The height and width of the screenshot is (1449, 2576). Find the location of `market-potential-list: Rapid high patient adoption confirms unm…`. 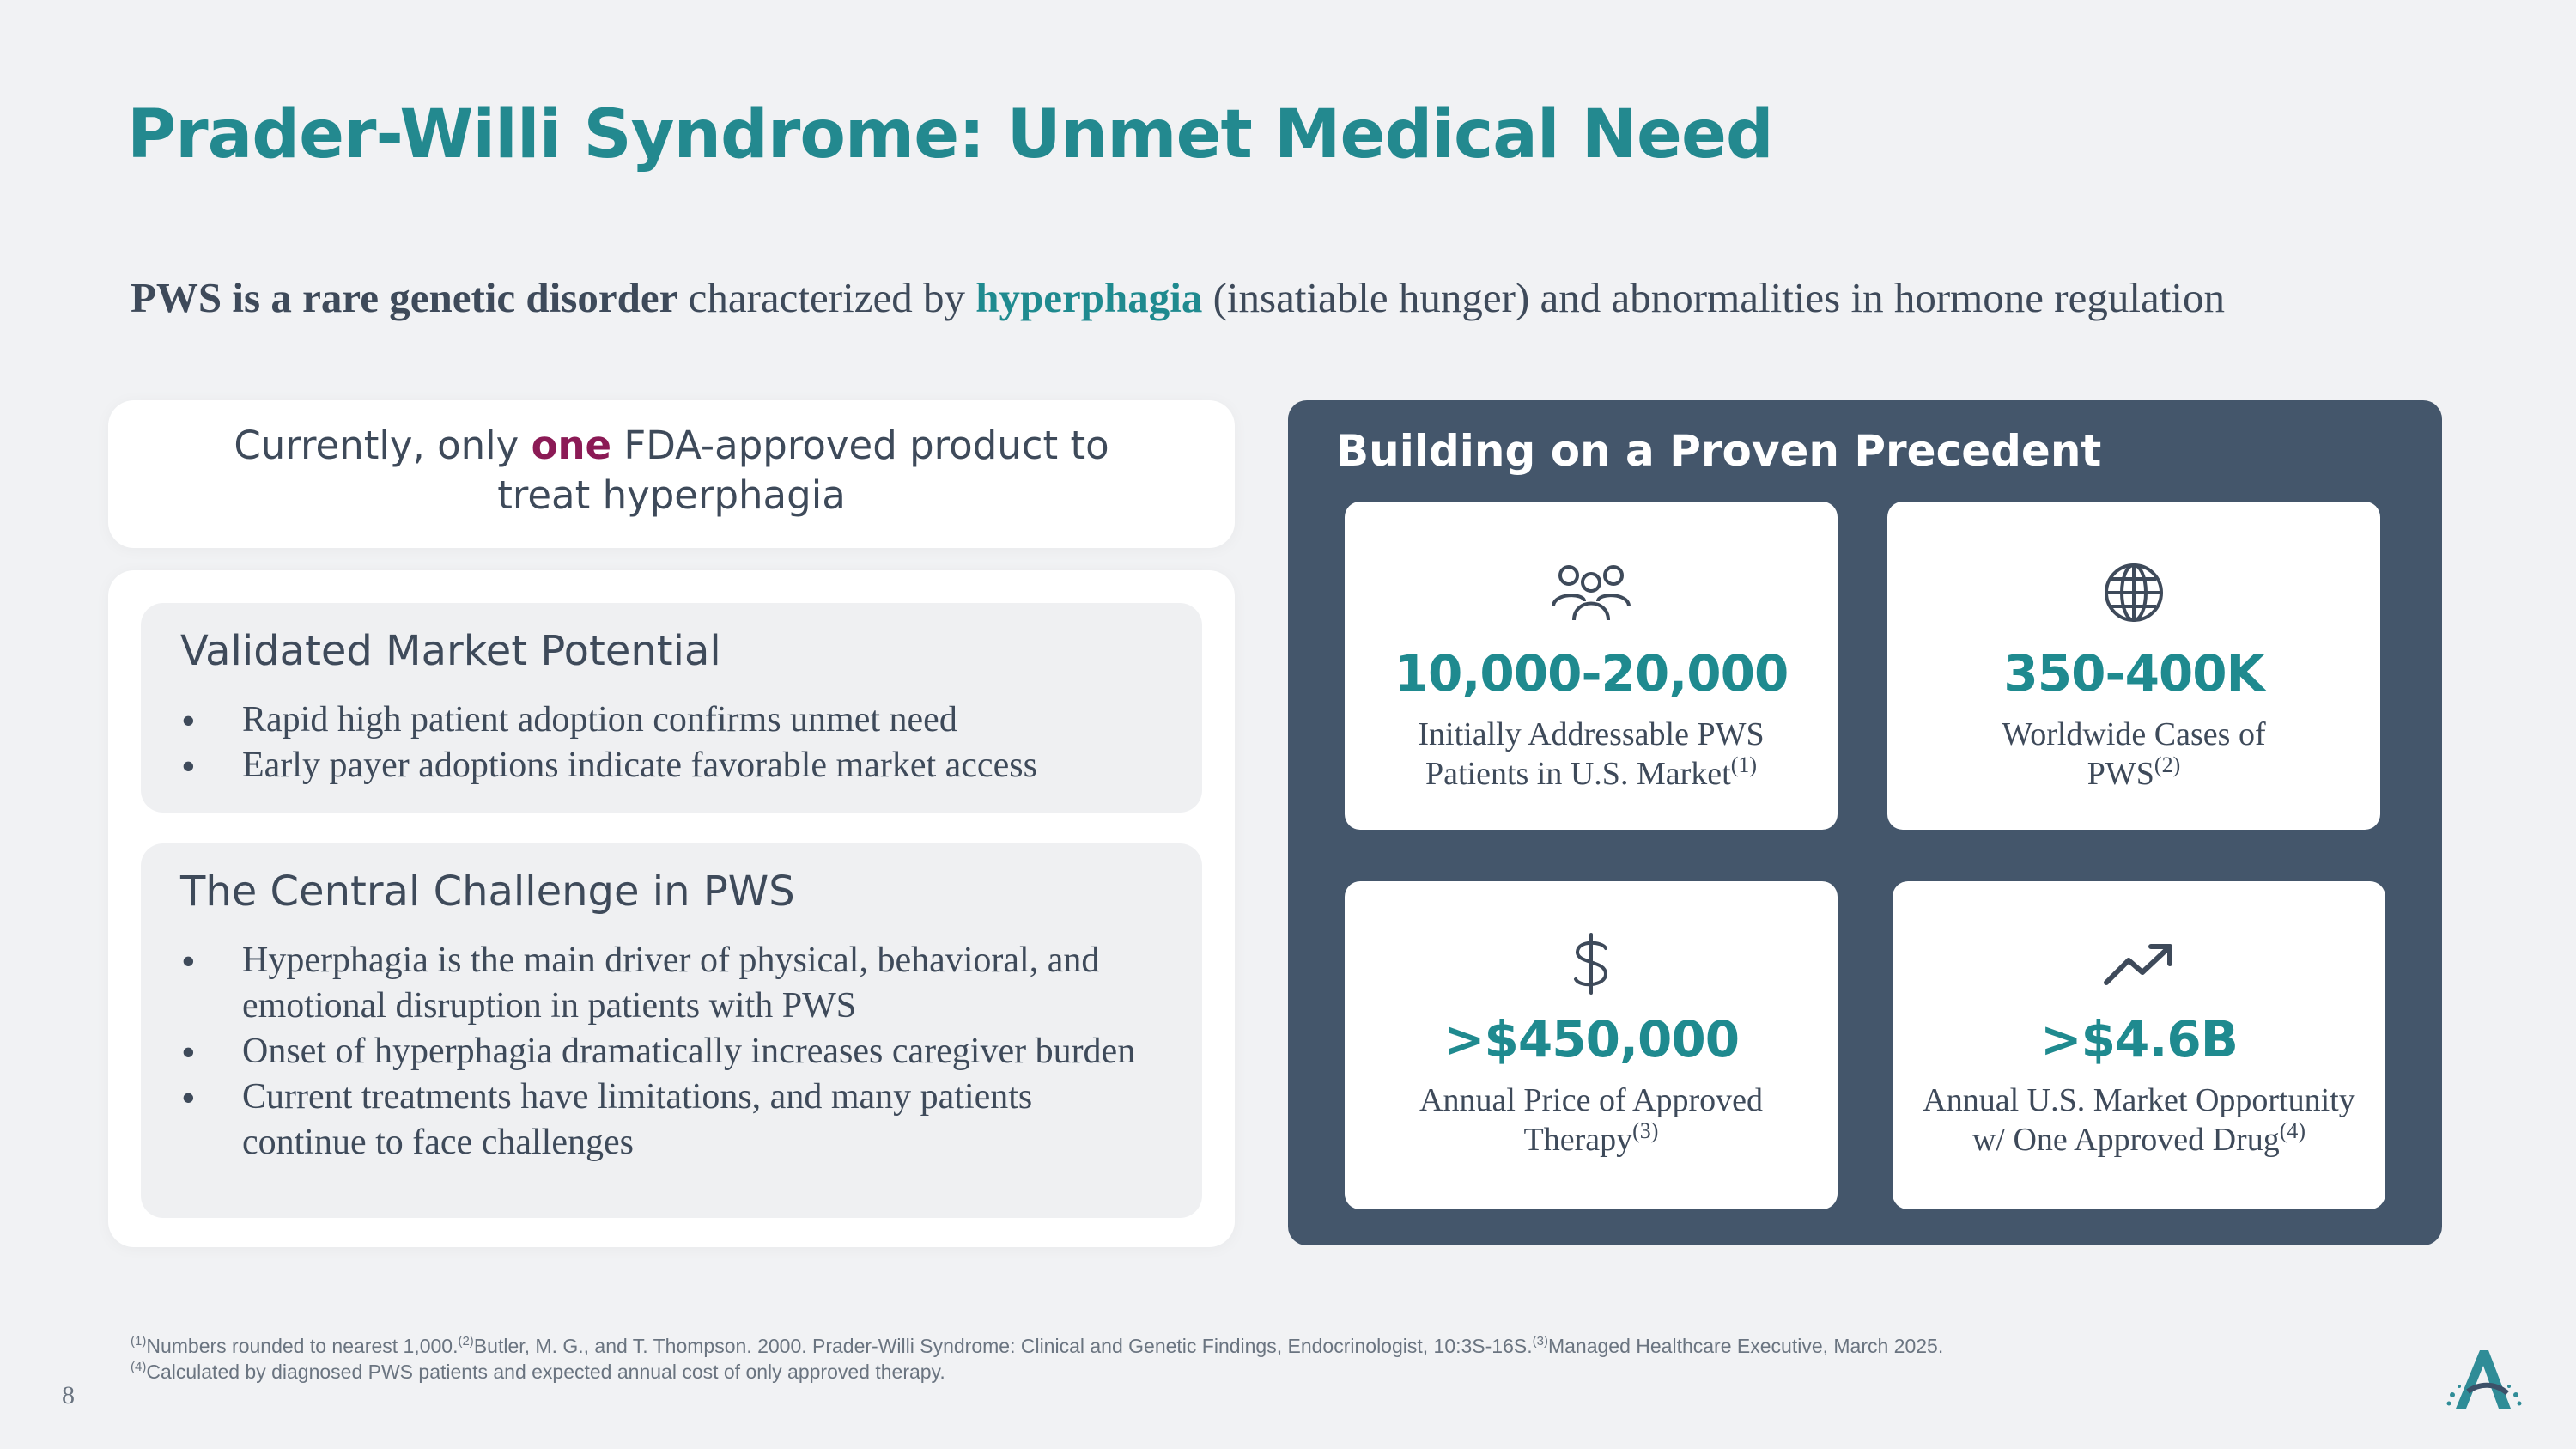

market-potential-list: Rapid high patient adoption confirms unm… is located at coordinates (674, 742).